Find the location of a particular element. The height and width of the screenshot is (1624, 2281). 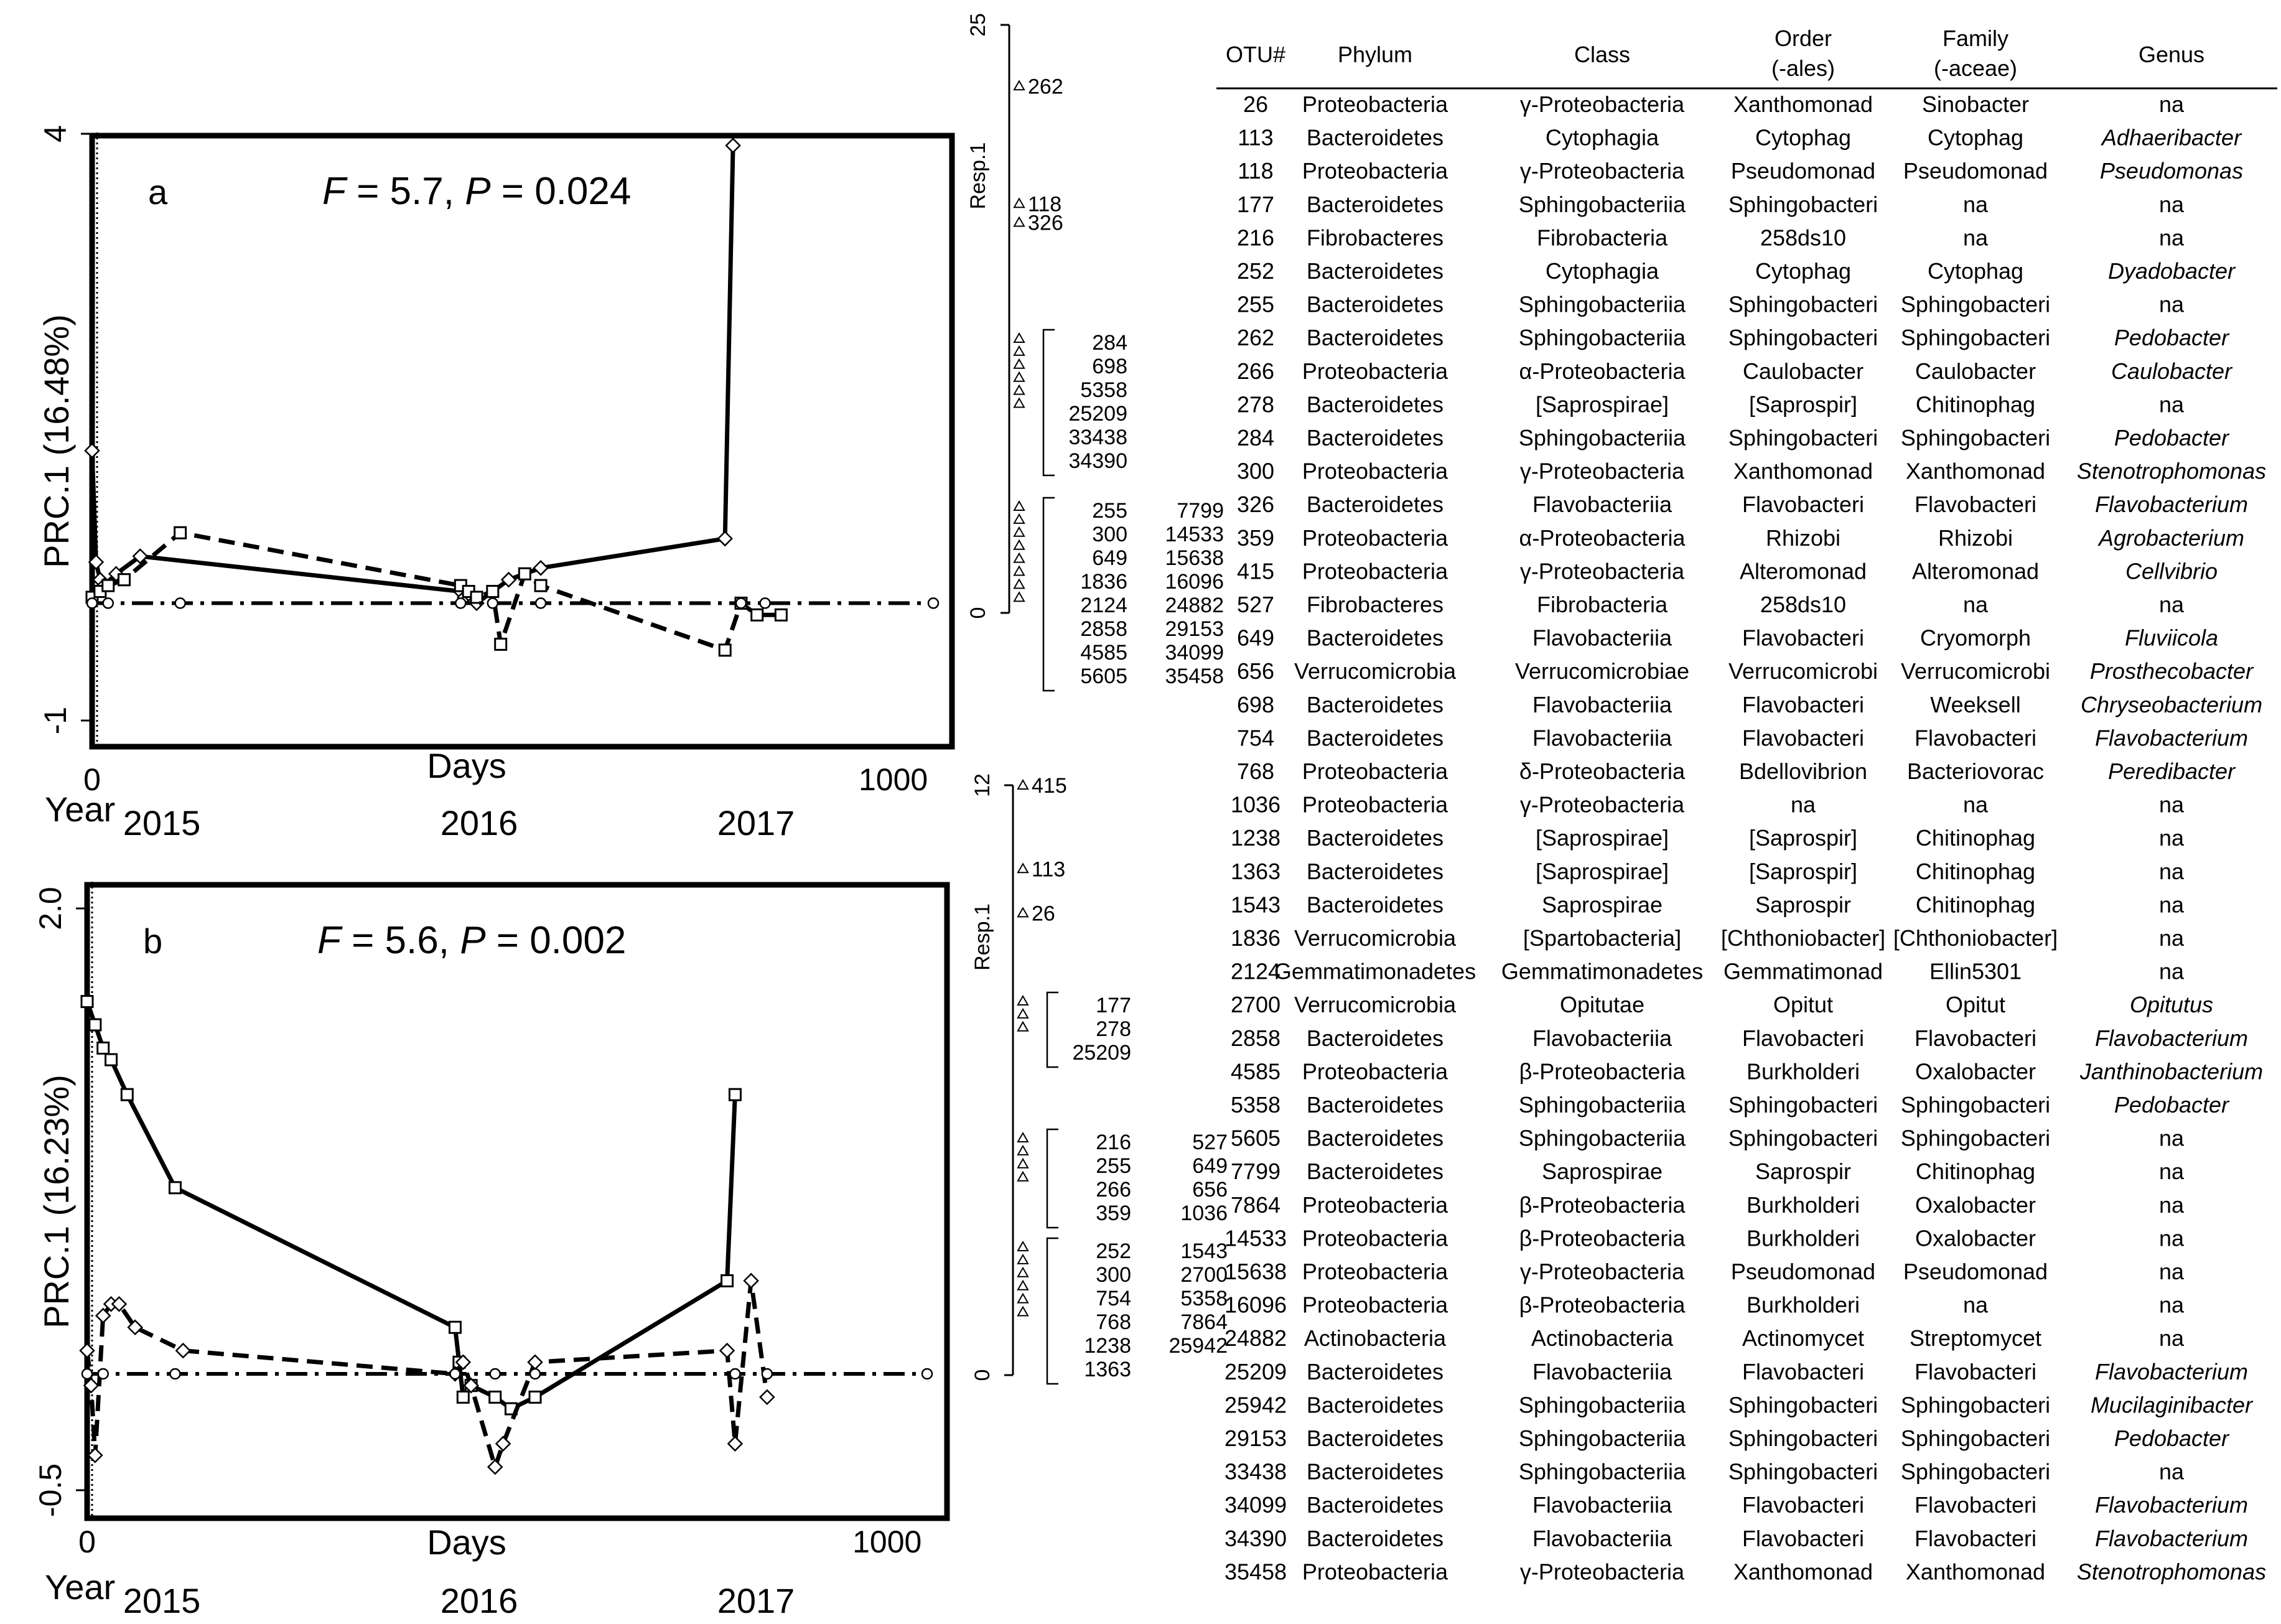

table-cell: 1543 is located at coordinates (1255, 905).